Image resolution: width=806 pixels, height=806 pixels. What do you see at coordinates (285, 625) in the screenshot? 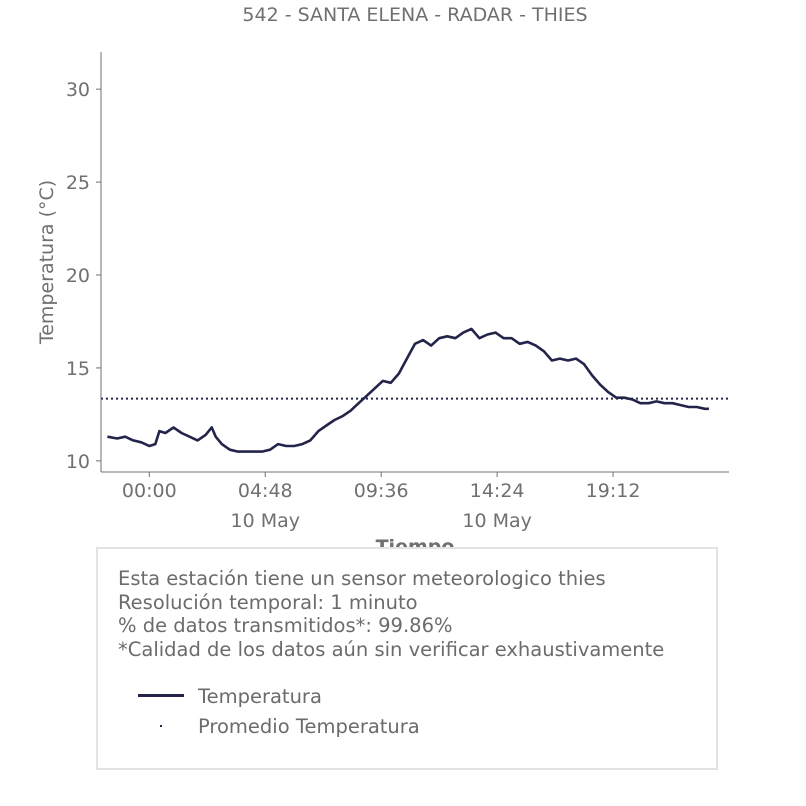
I see `info-line-transmitted: % de datos transmitidos*: 99.86%` at bounding box center [285, 625].